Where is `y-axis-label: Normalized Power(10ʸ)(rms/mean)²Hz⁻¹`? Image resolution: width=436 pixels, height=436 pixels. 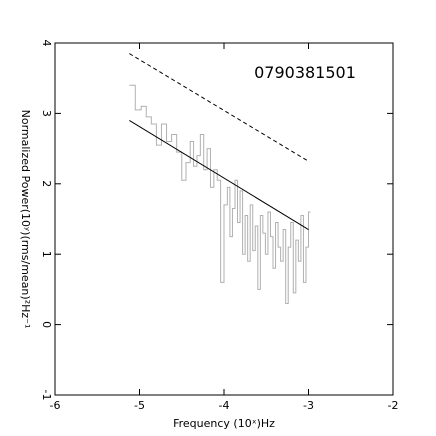
y-axis-label: Normalized Power(10ʸ)(rms/mean)²Hz⁻¹ is located at coordinates (25, 219).